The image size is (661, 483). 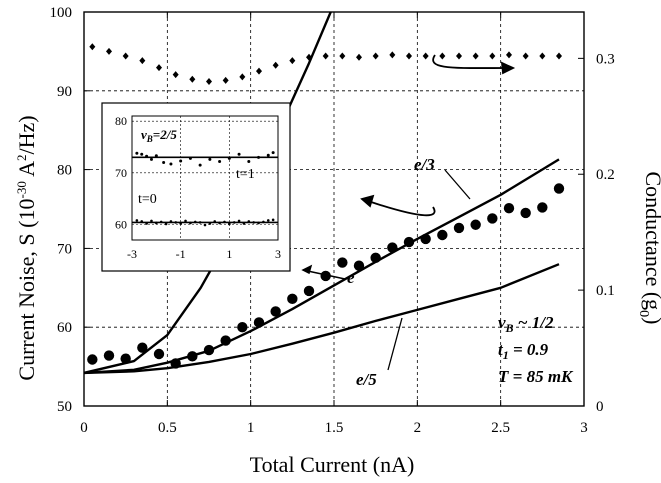 I want to click on y-left-tick-label: 80, so click(x=64, y=171).